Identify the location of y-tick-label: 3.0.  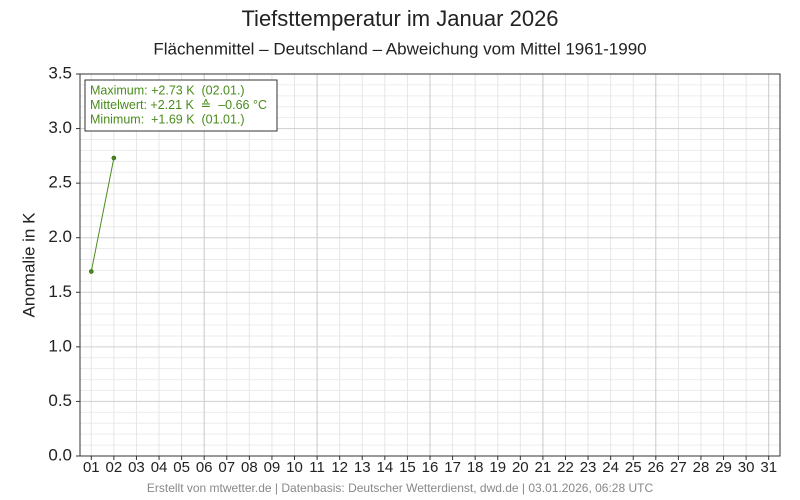
(60, 127).